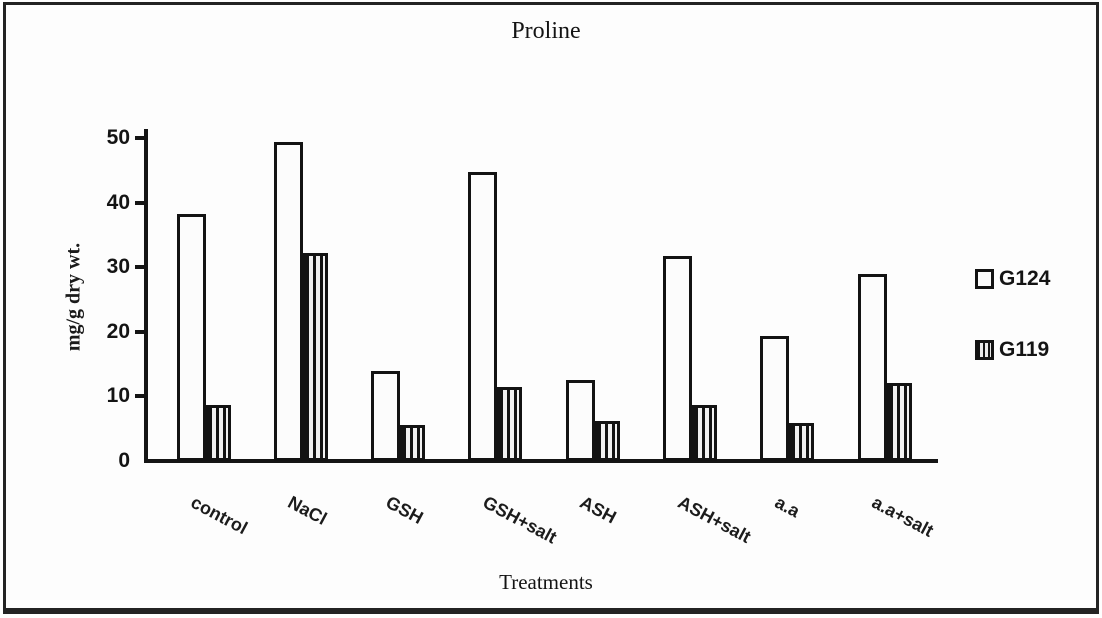 The image size is (1102, 618). Describe the element at coordinates (984, 350) in the screenshot. I see `legend-swatch-g119-icon` at that location.